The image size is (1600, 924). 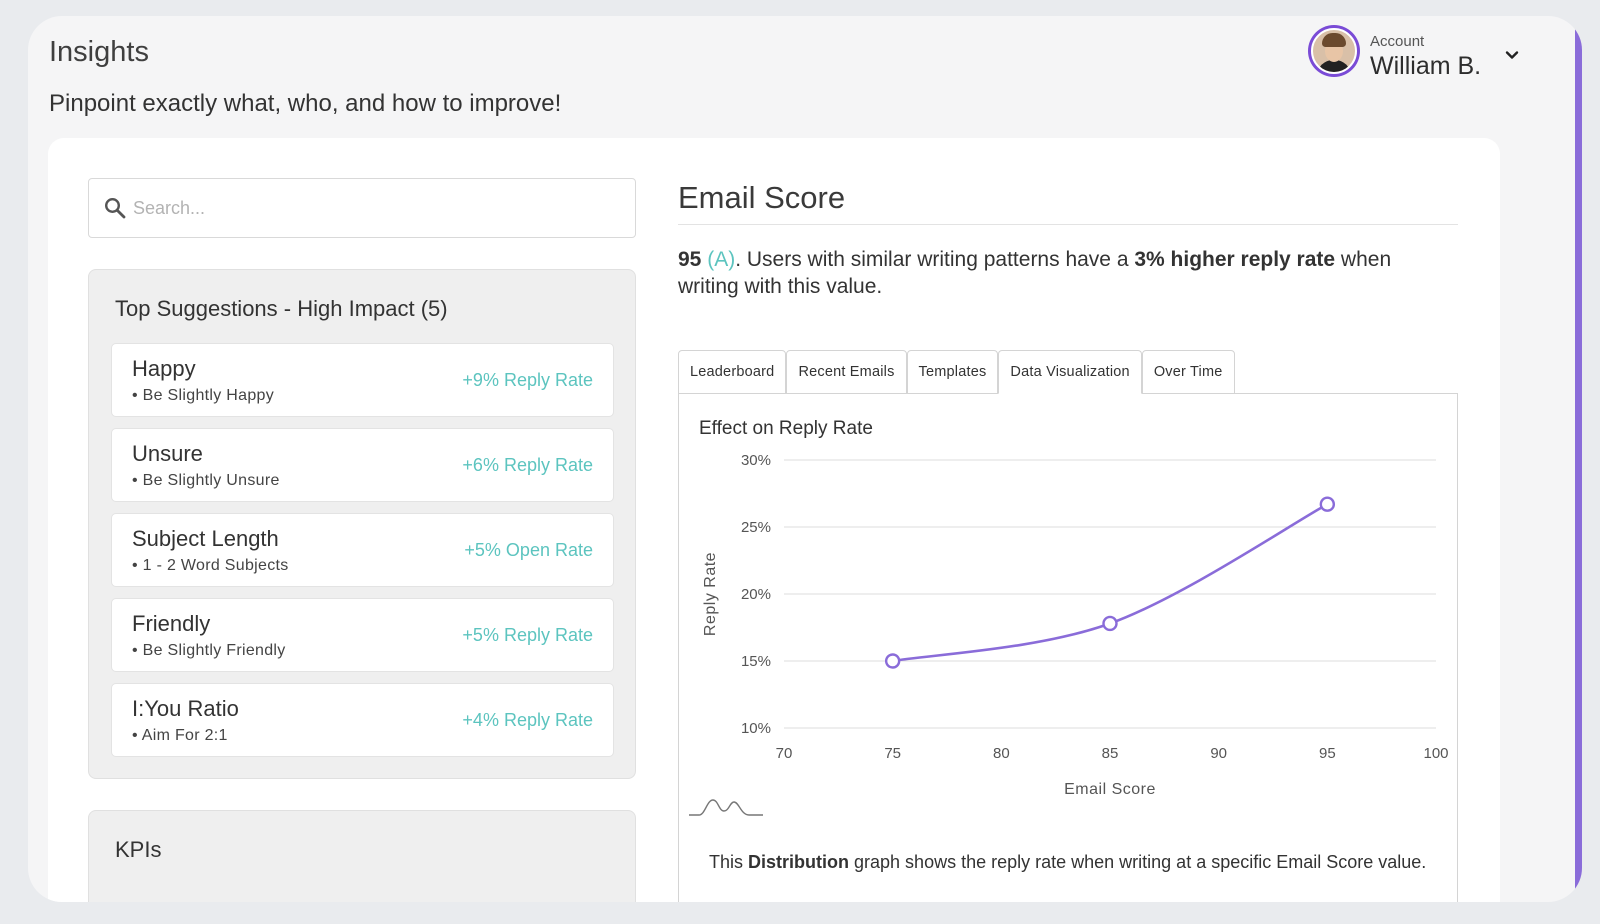 I want to click on chart-title: Effect on Reply Rate, so click(x=786, y=428).